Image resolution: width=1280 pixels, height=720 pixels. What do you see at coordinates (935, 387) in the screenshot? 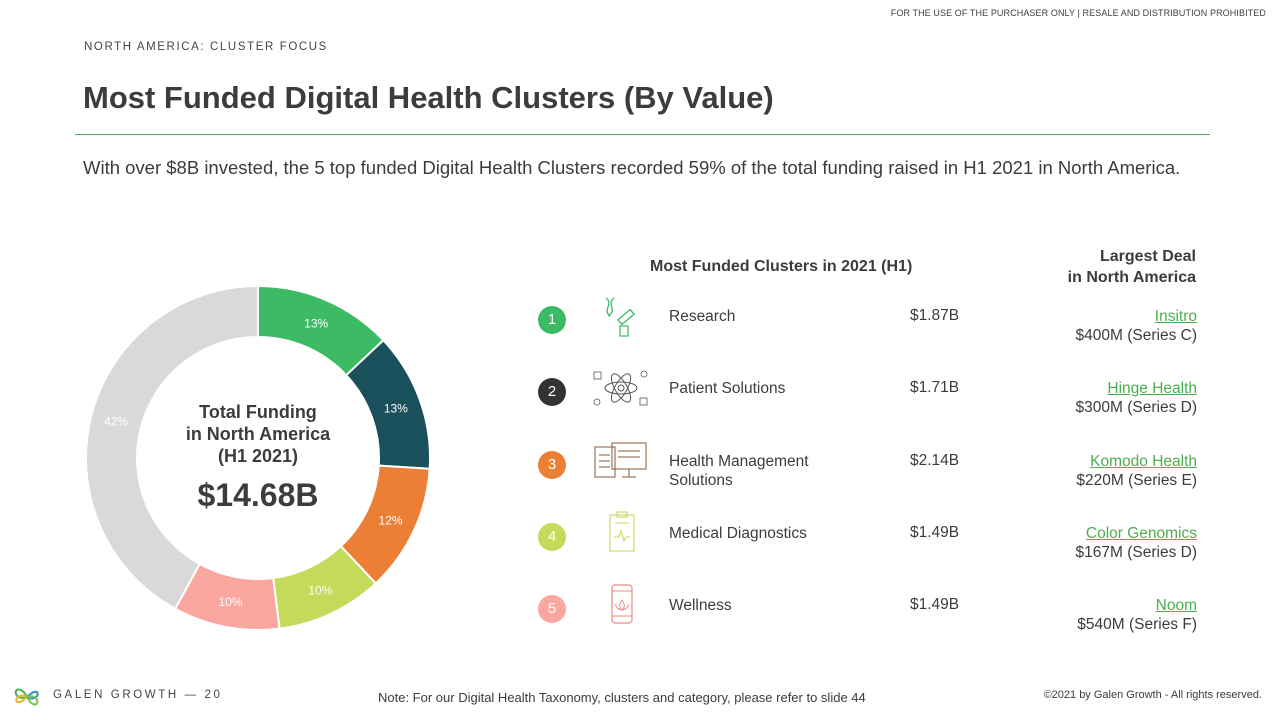
I see `cluster-amount: $1.71B` at bounding box center [935, 387].